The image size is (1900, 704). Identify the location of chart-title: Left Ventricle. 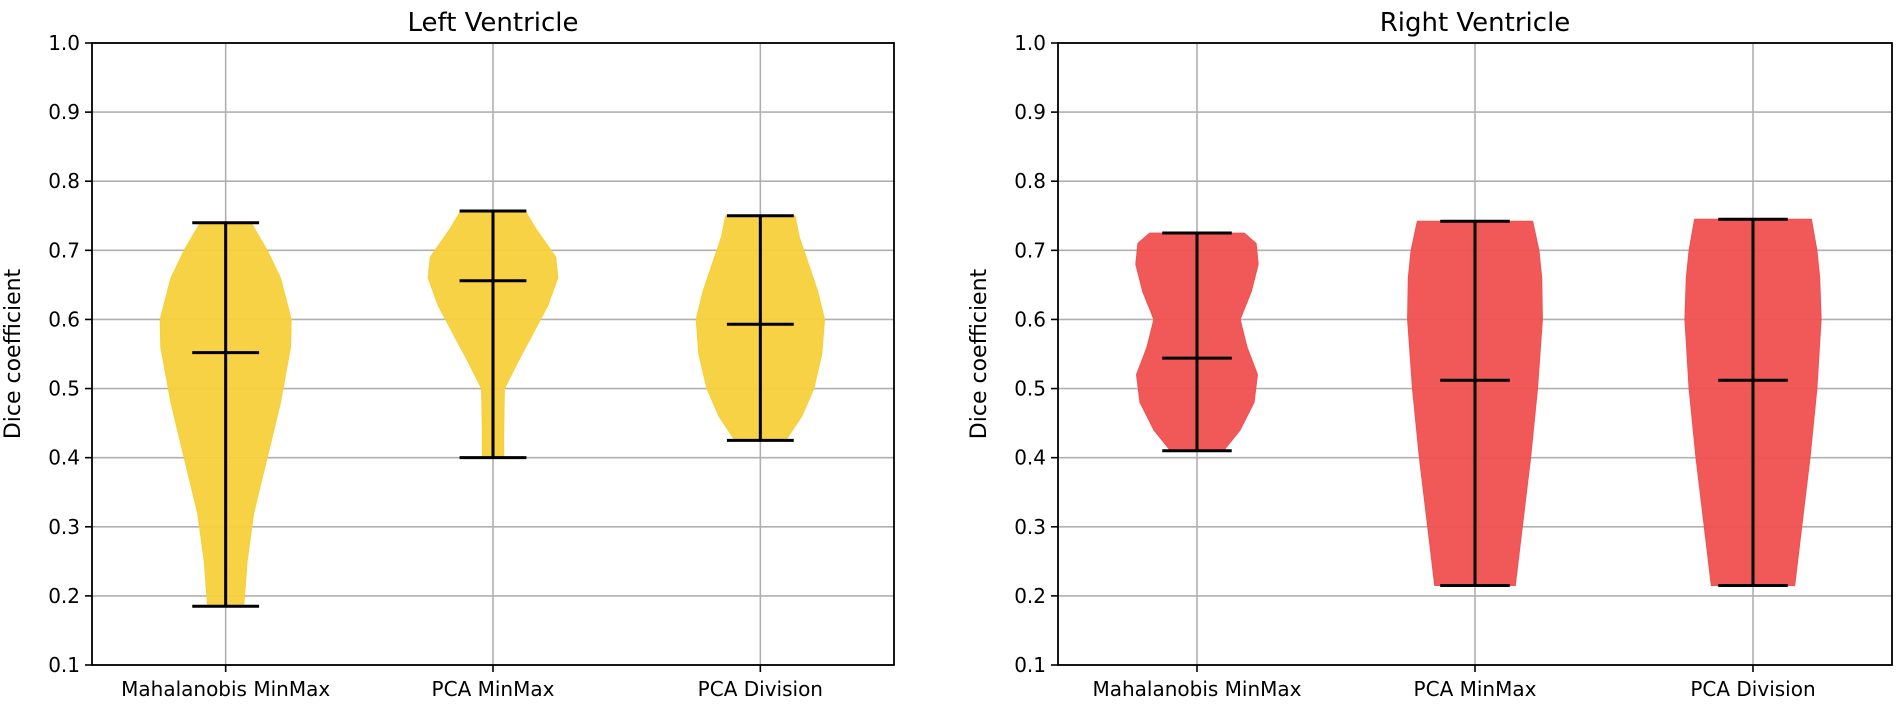
(492, 23).